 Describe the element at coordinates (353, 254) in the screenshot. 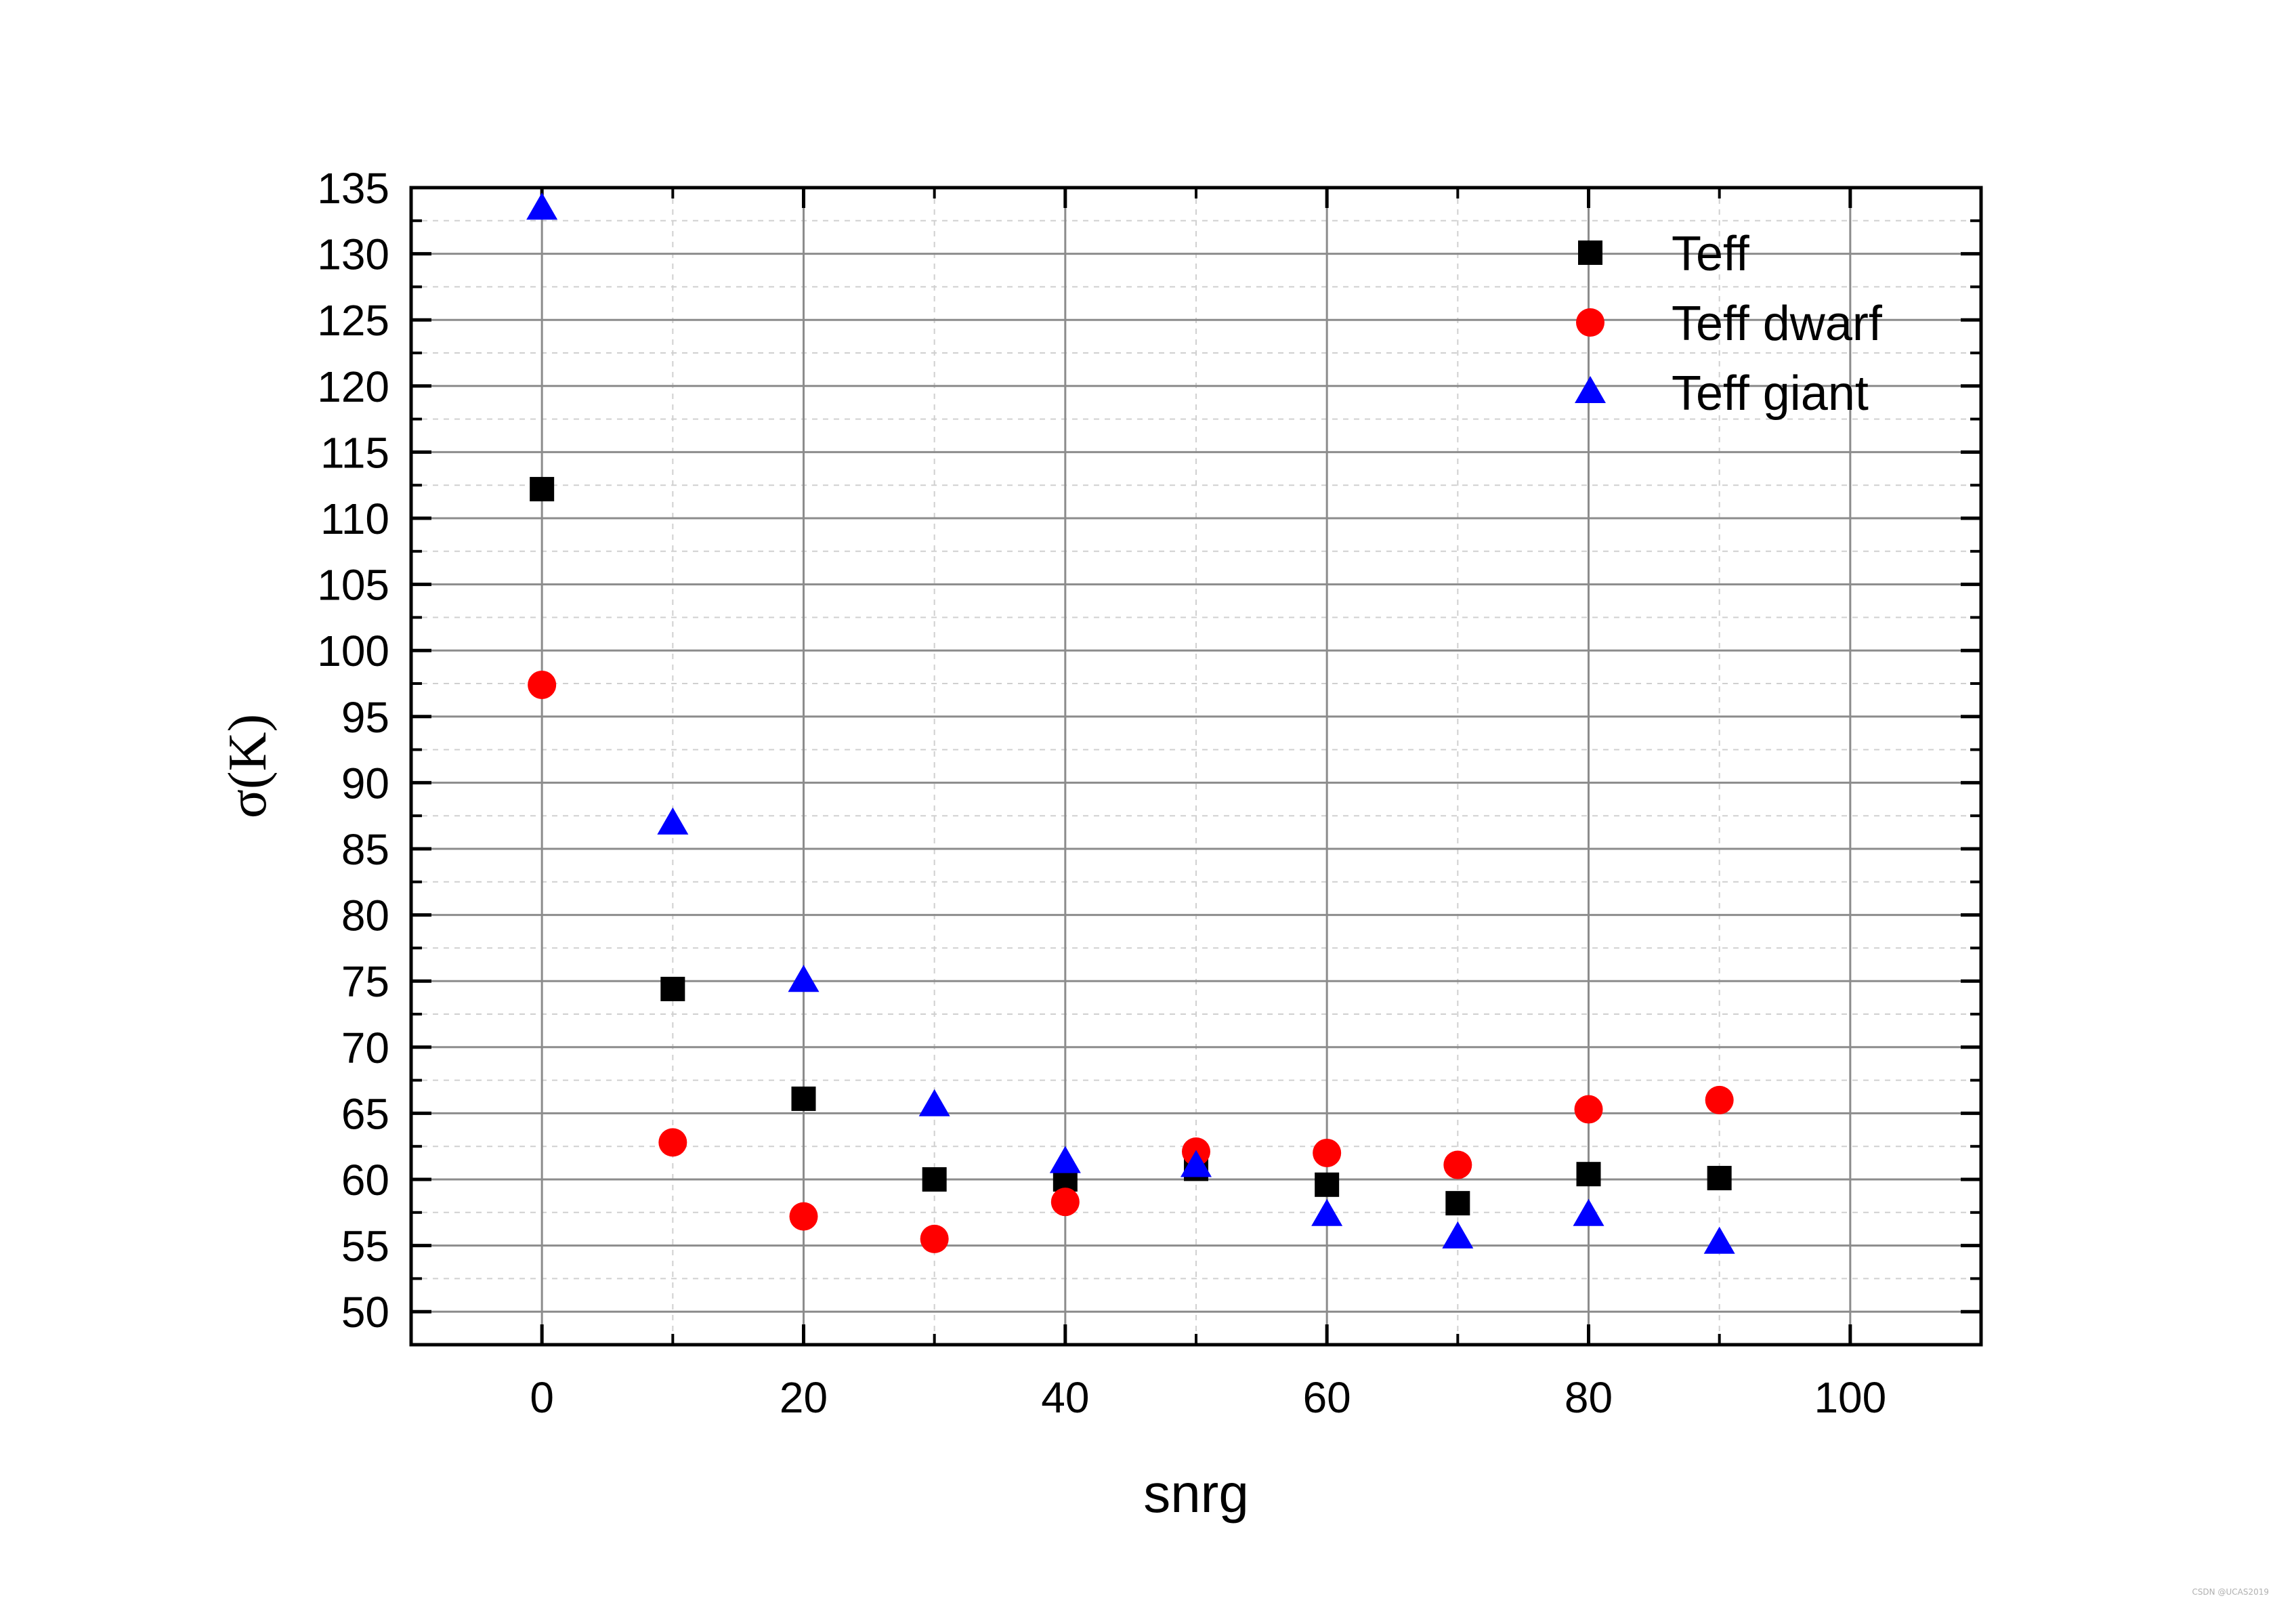

I see `y-tick-label: 130` at that location.